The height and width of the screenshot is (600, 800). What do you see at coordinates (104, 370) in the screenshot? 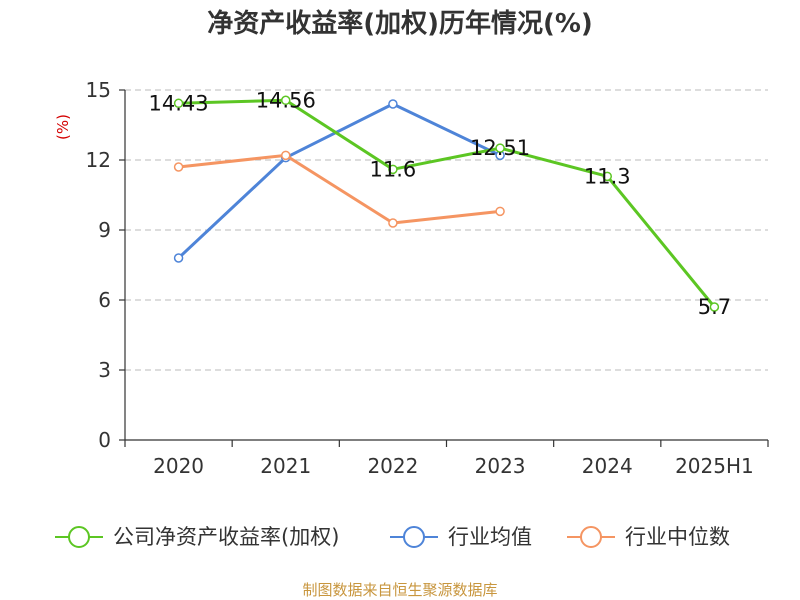
I see `y-tick-label: 3` at bounding box center [104, 370].